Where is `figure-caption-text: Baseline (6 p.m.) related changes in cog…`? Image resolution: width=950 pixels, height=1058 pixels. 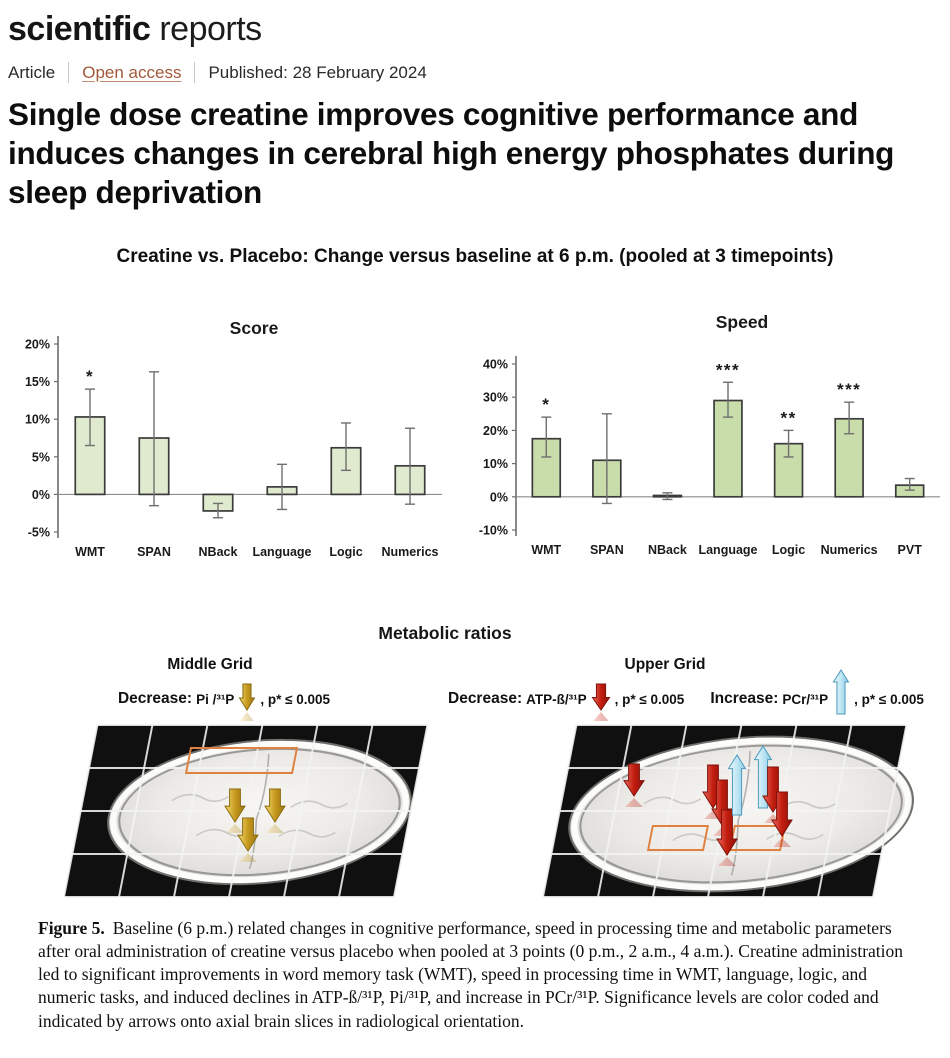
figure-caption-text: Baseline (6 p.m.) related changes in cog… is located at coordinates (471, 974).